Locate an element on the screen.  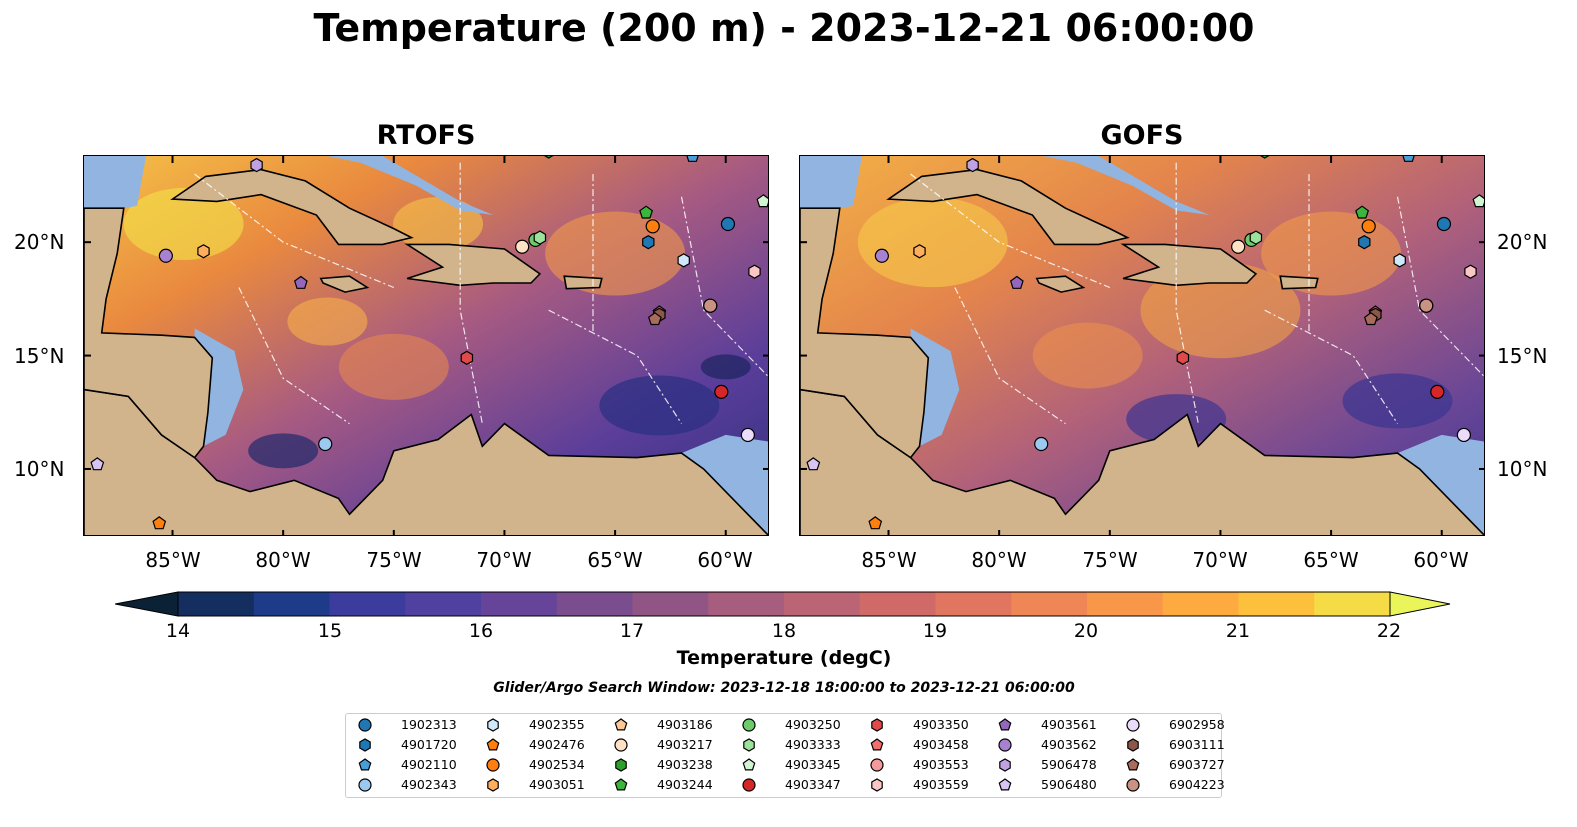
legend-label: 4903562 is located at coordinates (1069, 744).